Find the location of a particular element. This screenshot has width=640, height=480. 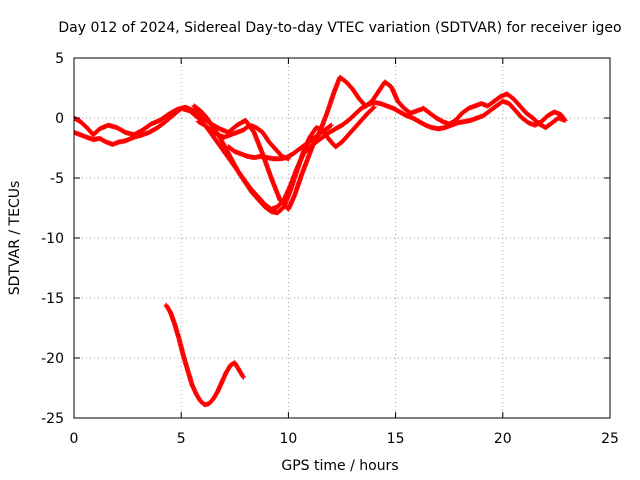

x-tick-label: 0 is located at coordinates (74, 439).